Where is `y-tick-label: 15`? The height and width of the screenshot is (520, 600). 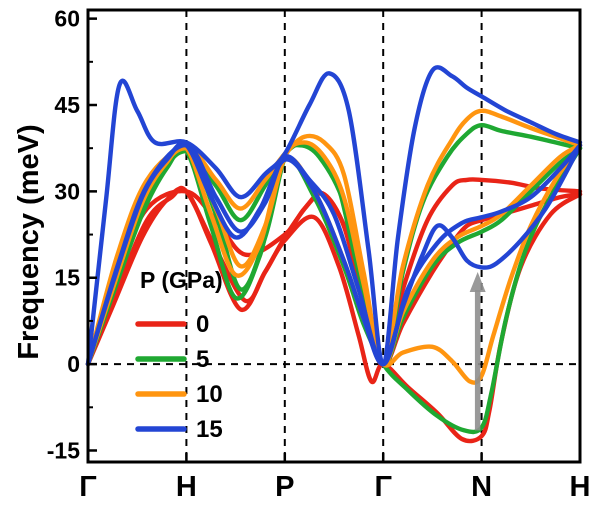 y-tick-label: 15 is located at coordinates (67, 278).